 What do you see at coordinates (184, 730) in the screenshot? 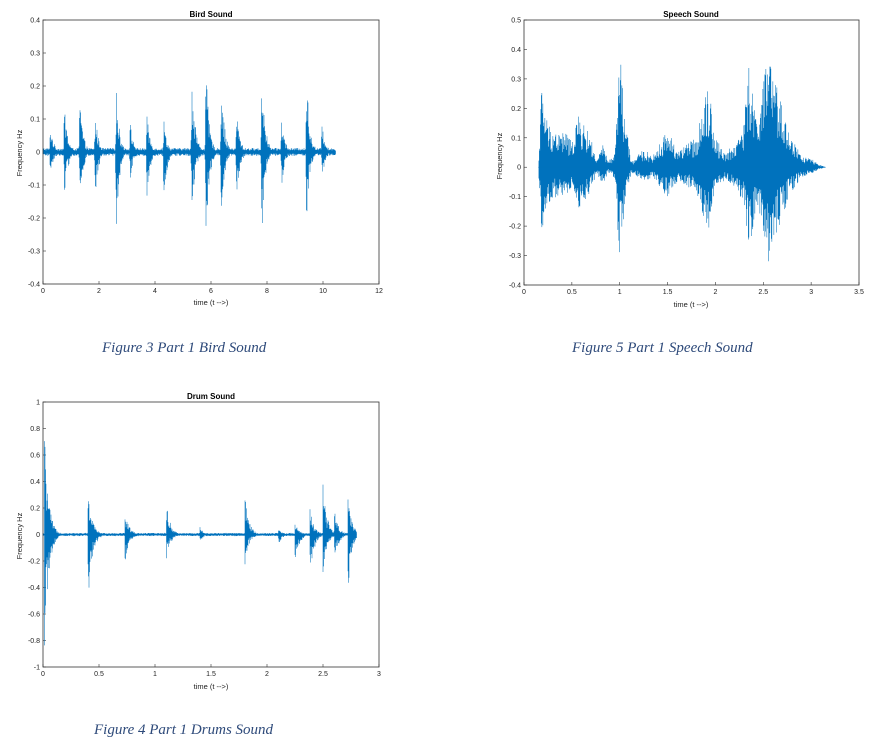
I see `figure-caption-drums: Figure 4 Part 1 Drums Sound` at bounding box center [184, 730].